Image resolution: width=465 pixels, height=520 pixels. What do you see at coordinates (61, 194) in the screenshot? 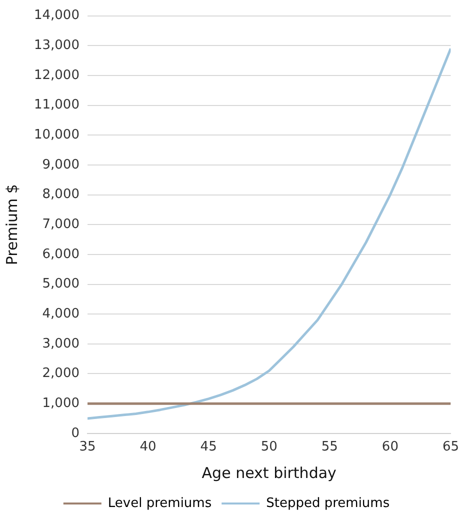
I see `y-tick-label: 8,000` at bounding box center [61, 194].